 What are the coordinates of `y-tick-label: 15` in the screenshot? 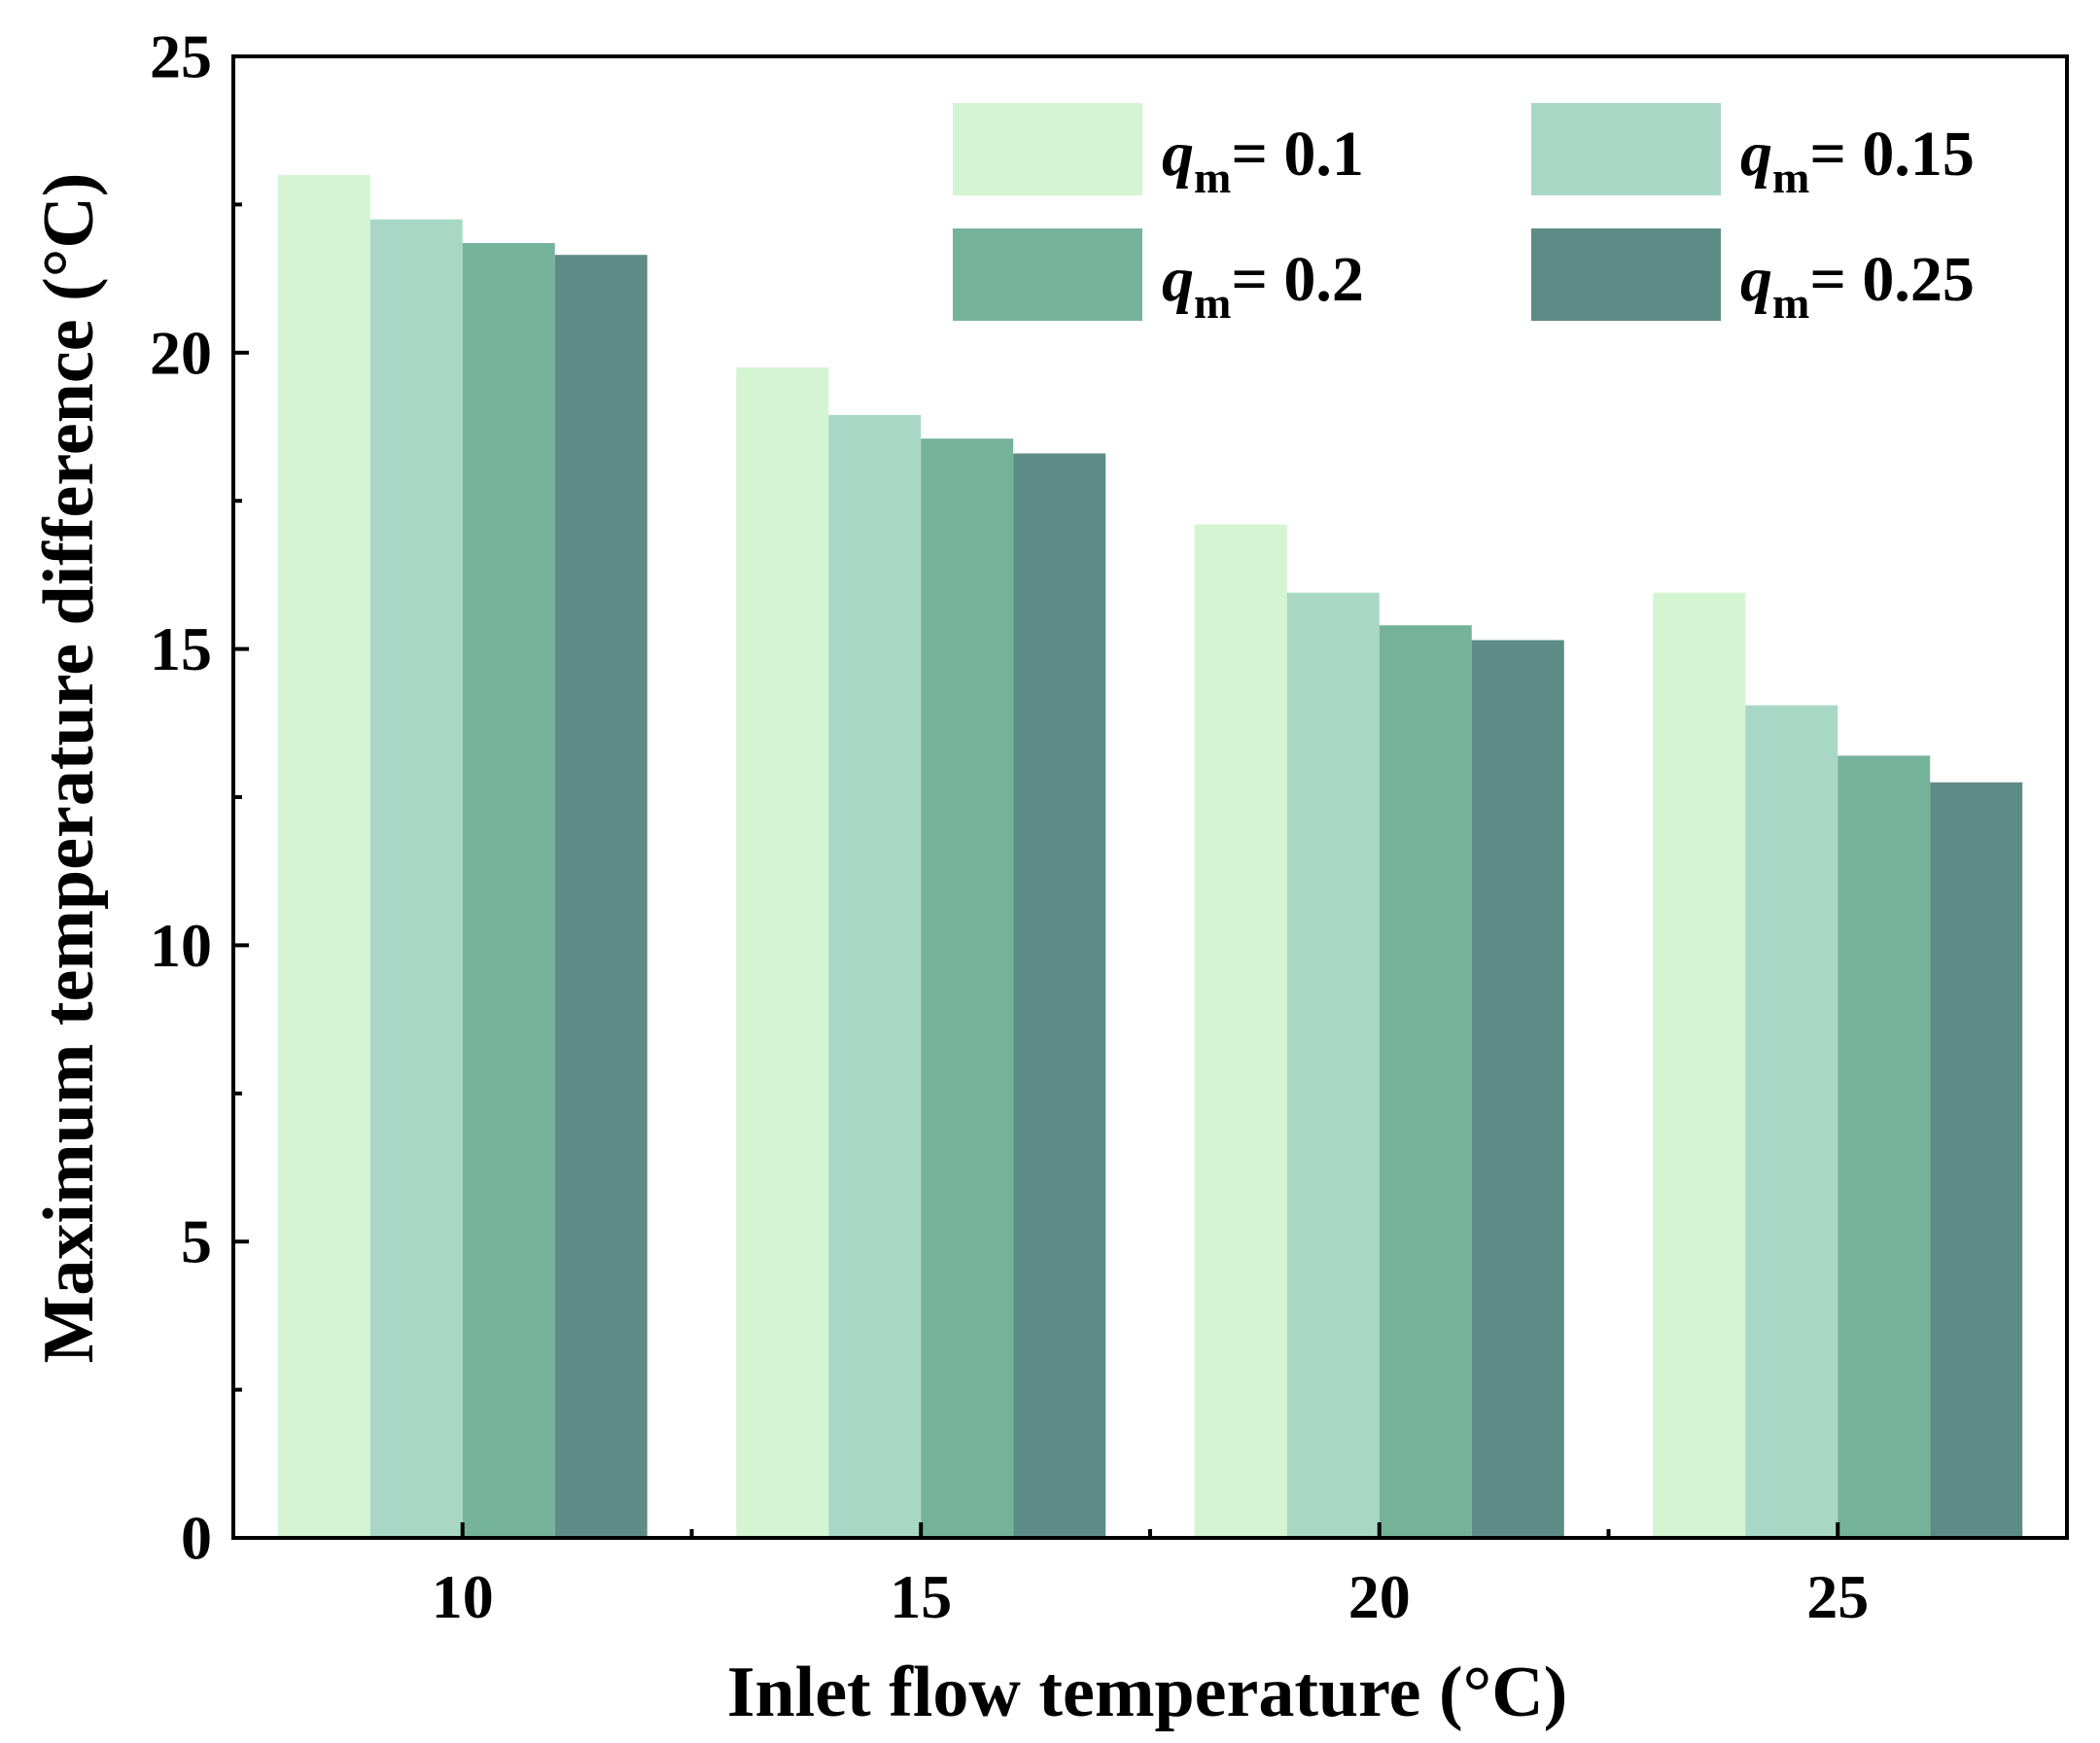 It's located at (181, 648).